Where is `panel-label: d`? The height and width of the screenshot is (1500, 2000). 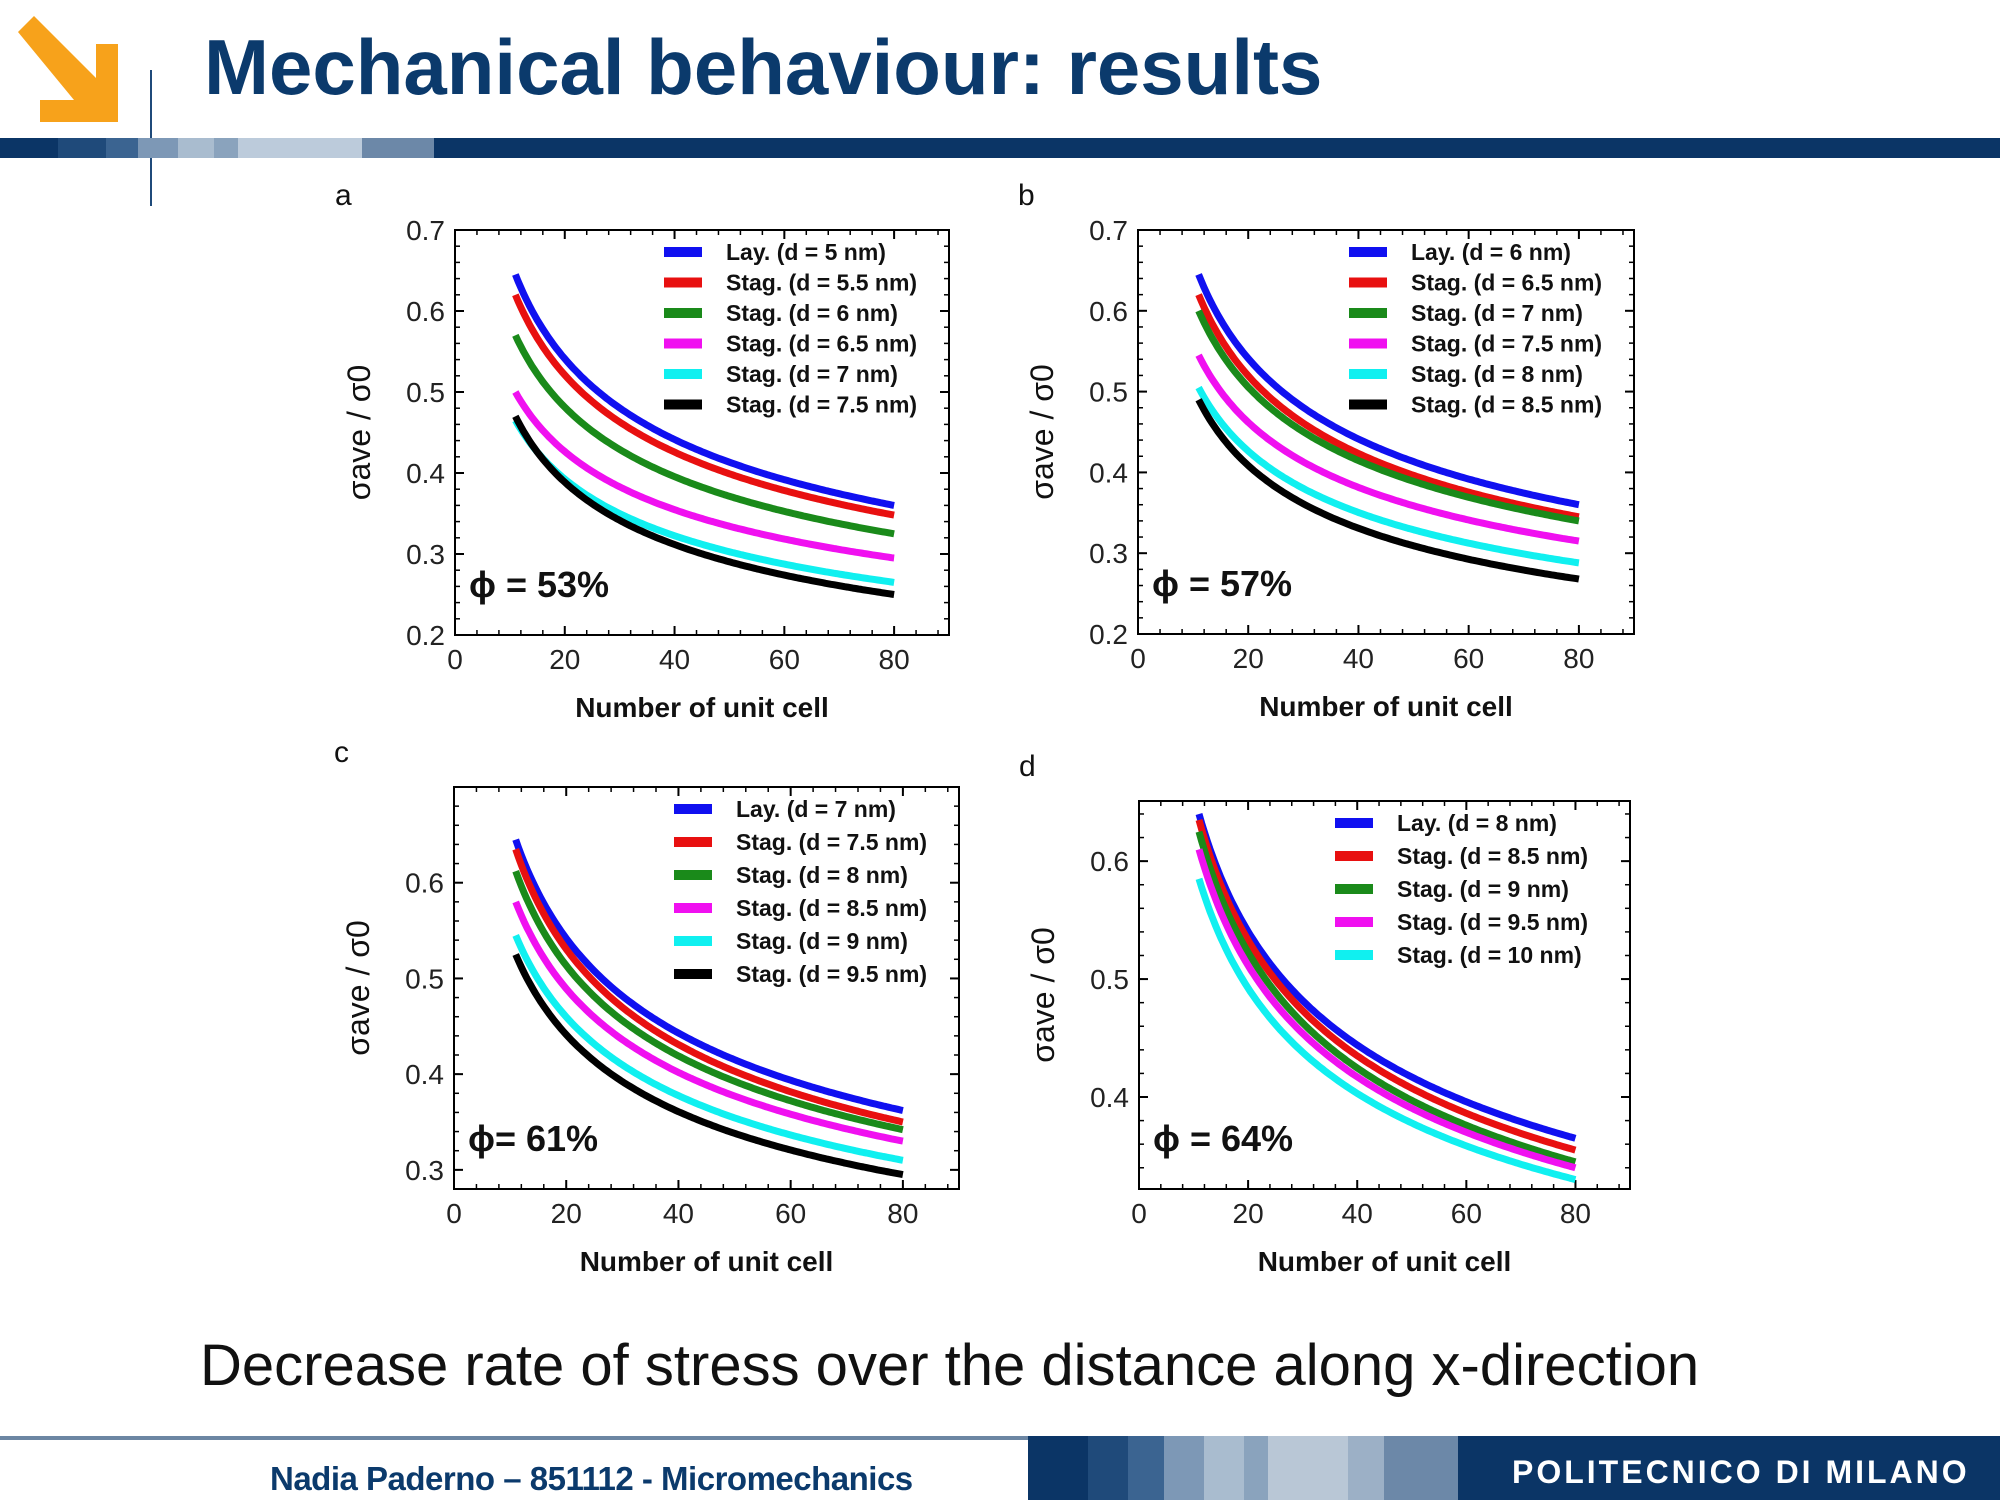
panel-label: d is located at coordinates (1027, 766).